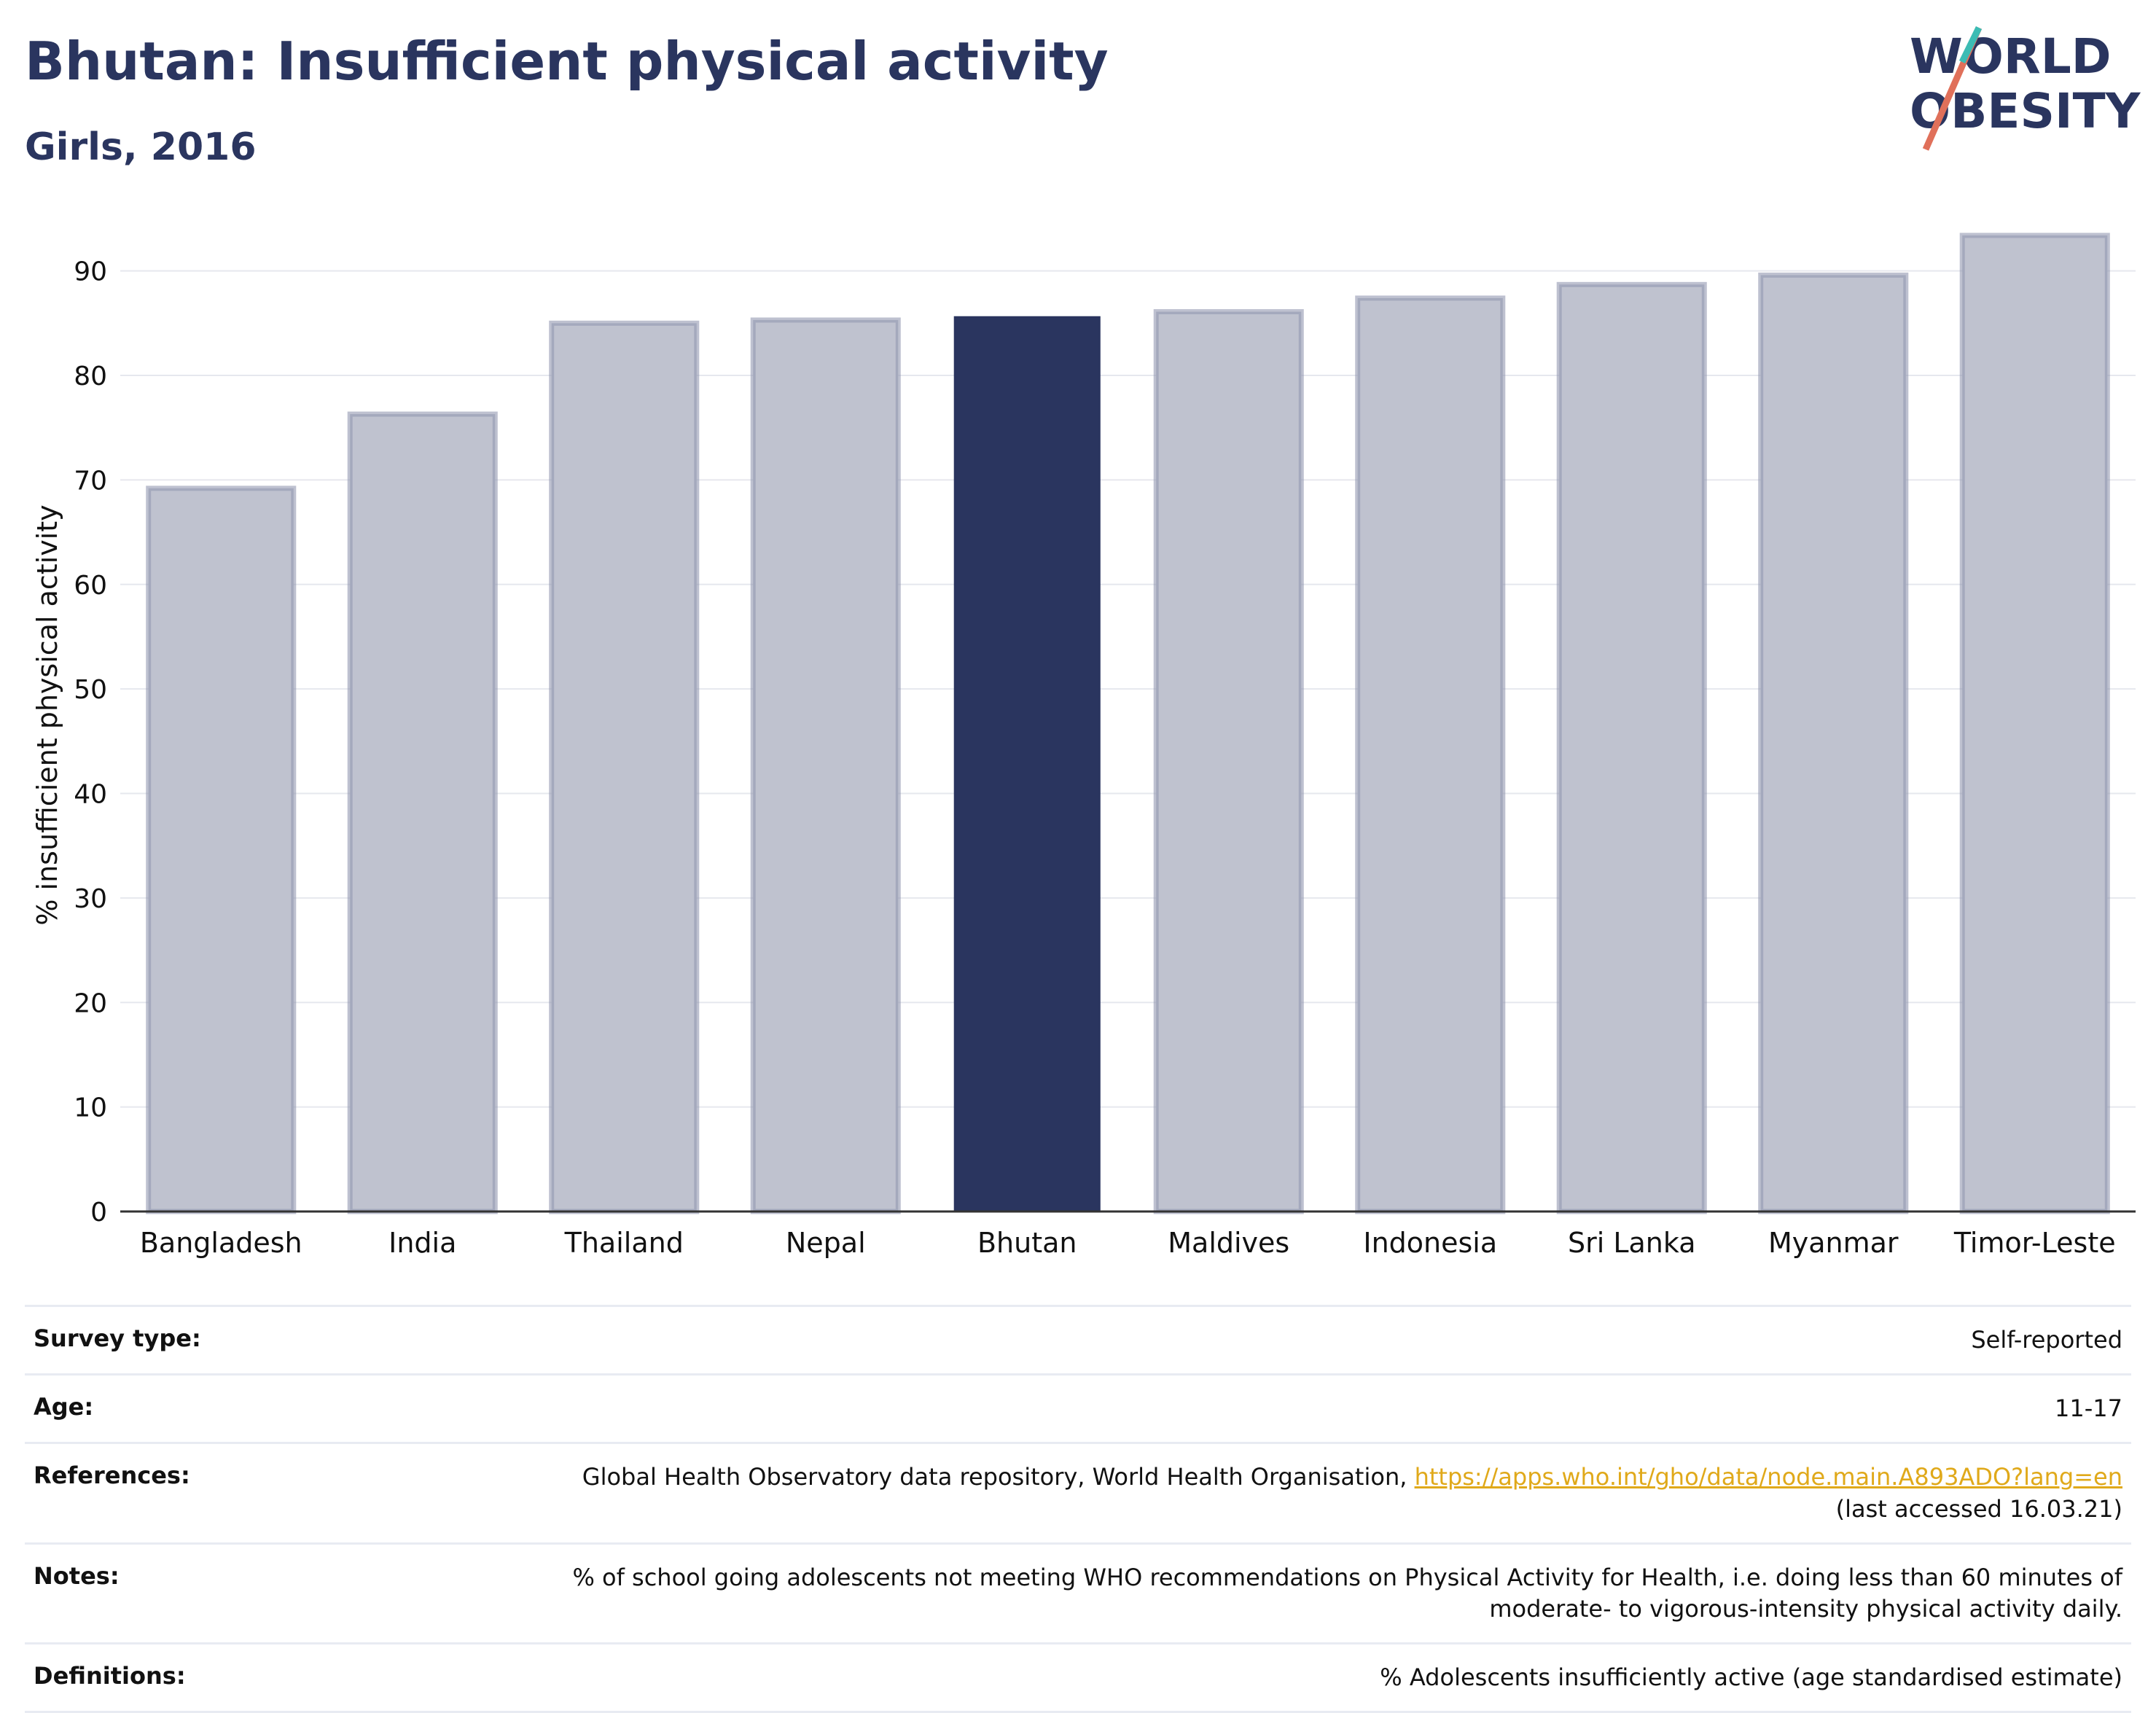 This screenshot has height=1713, width=2156. Describe the element at coordinates (423, 812) in the screenshot. I see `bar-india` at that location.